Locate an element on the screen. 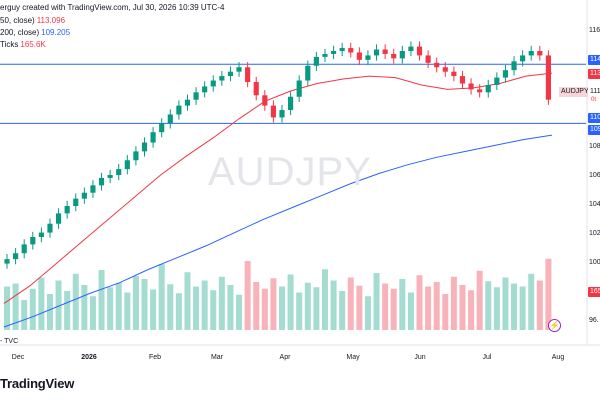 Image resolution: width=600 pixels, height=400 pixels. sma200-legend: 200, close) 109.205 is located at coordinates (35, 32).